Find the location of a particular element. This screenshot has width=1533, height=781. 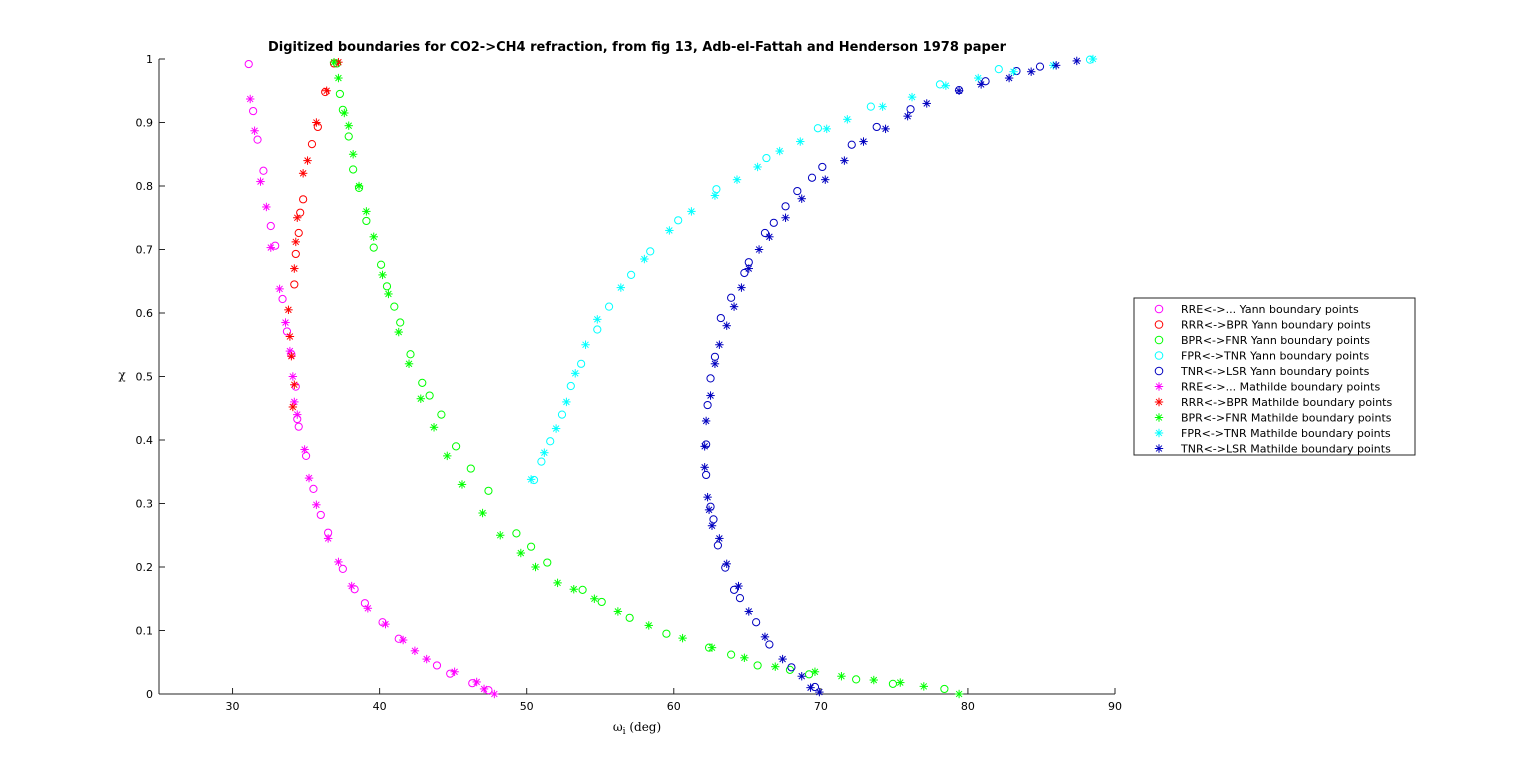

legend-entry: RRR<->BPR Mathilde boundary points is located at coordinates (1273, 402).